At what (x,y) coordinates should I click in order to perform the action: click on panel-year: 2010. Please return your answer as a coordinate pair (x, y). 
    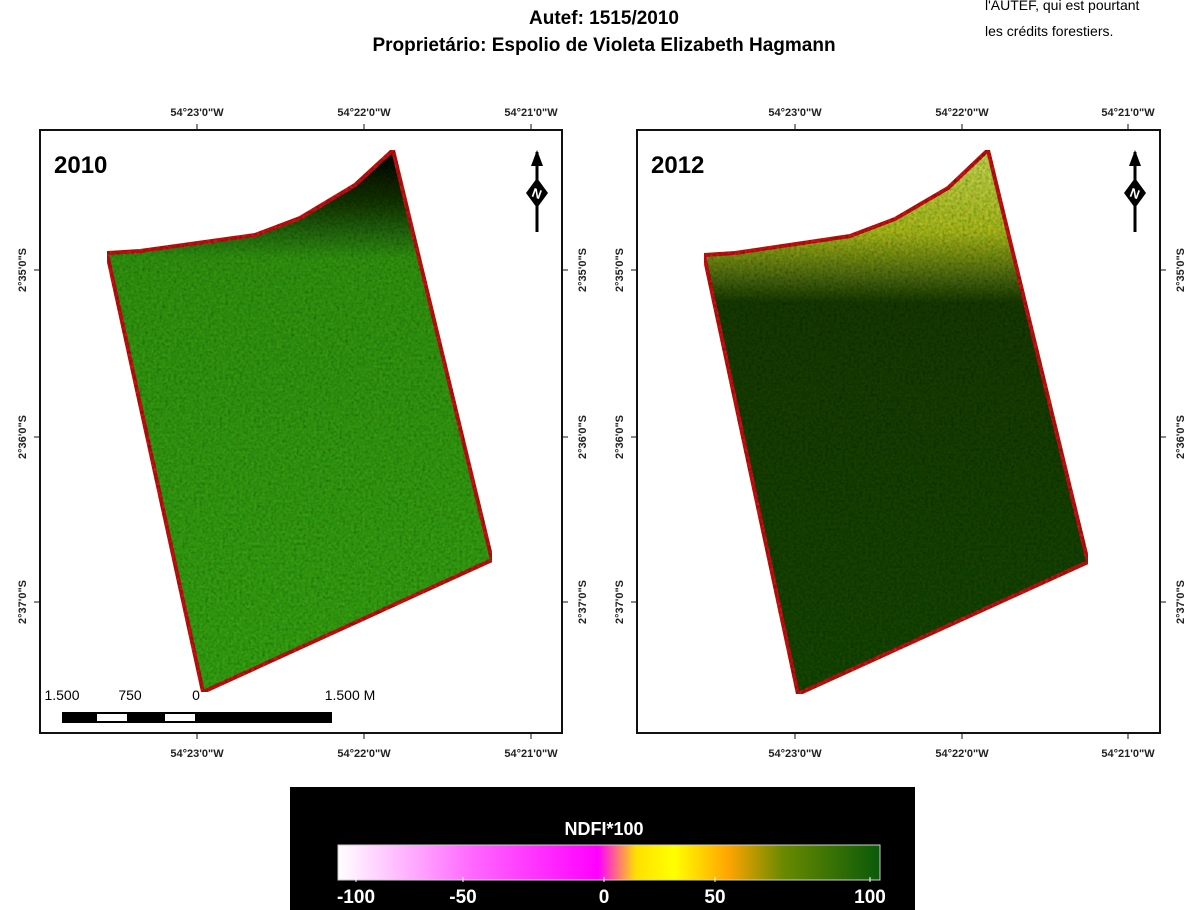
    Looking at the image, I should click on (80, 165).